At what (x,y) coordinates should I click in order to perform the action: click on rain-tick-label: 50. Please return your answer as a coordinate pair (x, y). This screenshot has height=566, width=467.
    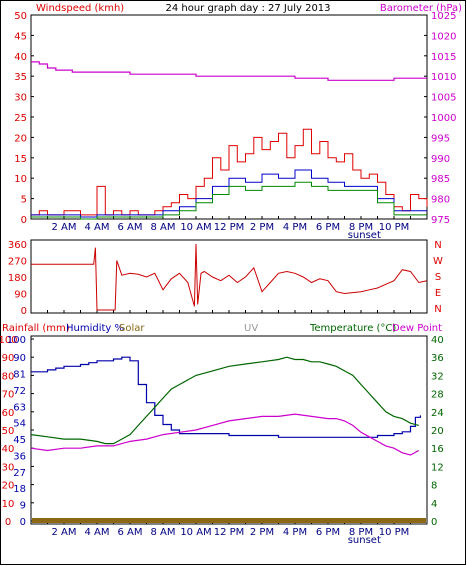
    Looking at the image, I should click on (8, 431).